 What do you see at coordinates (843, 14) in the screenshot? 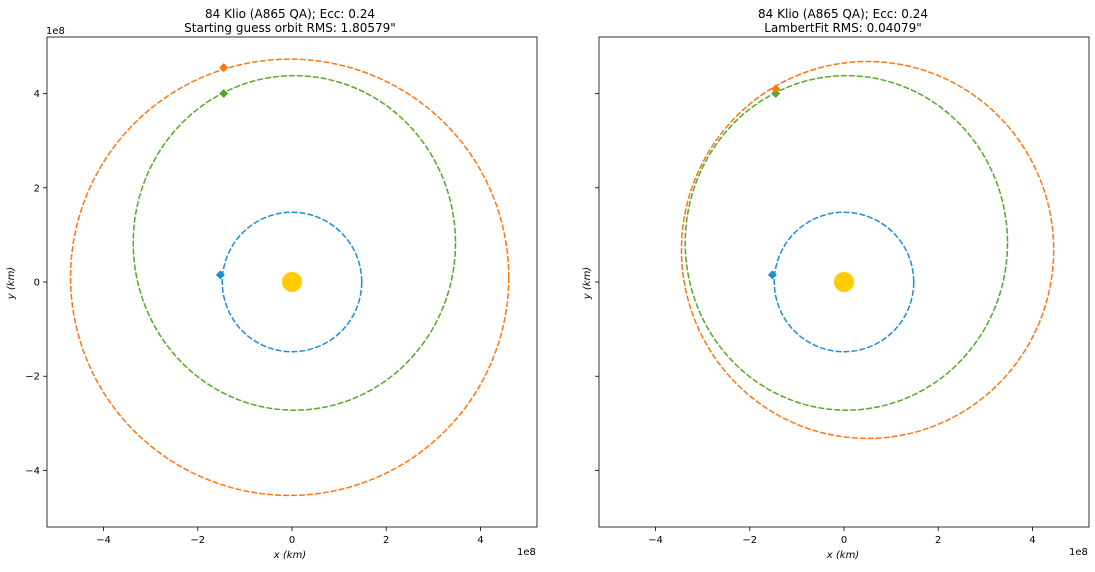
I see `title-right: 84 Klio (A865 QA); Ecc: 0.24` at bounding box center [843, 14].